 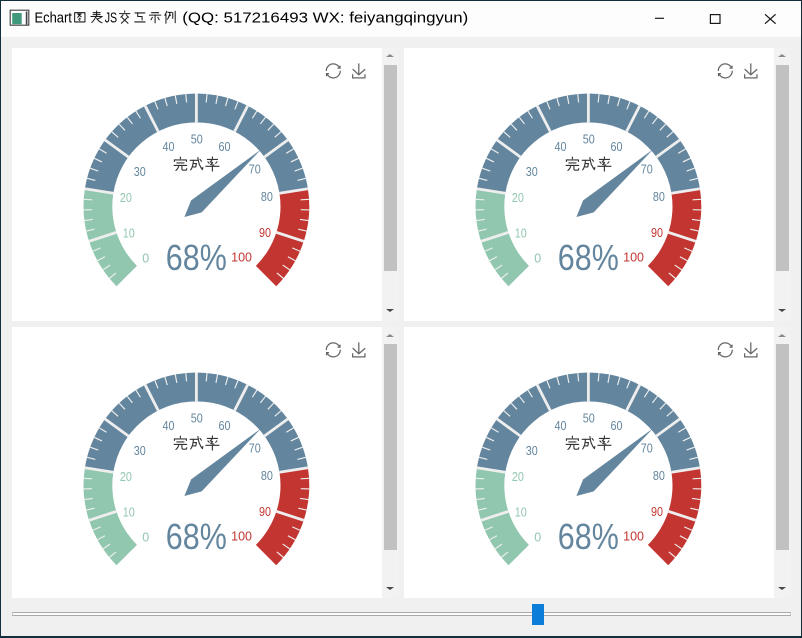 I want to click on svg-text: JS, so click(x=111, y=19).